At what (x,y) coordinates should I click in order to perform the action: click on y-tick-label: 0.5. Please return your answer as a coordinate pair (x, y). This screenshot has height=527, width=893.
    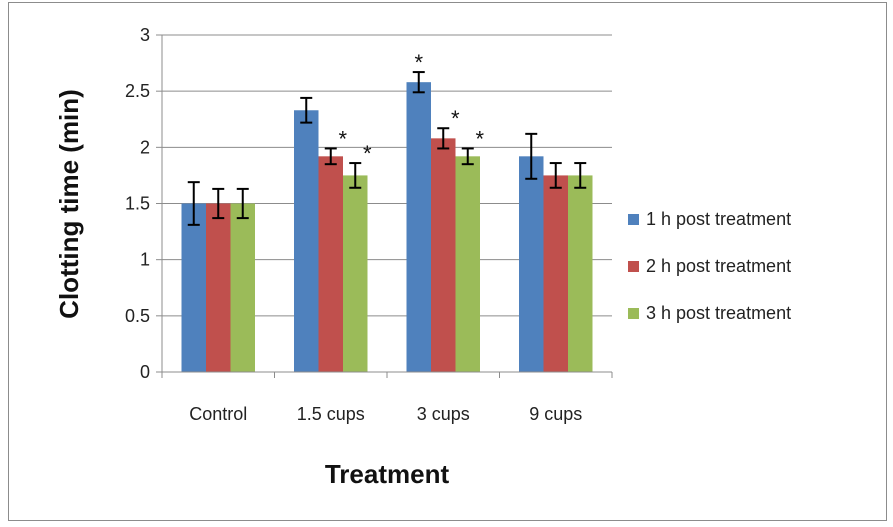
    Looking at the image, I should click on (137, 316).